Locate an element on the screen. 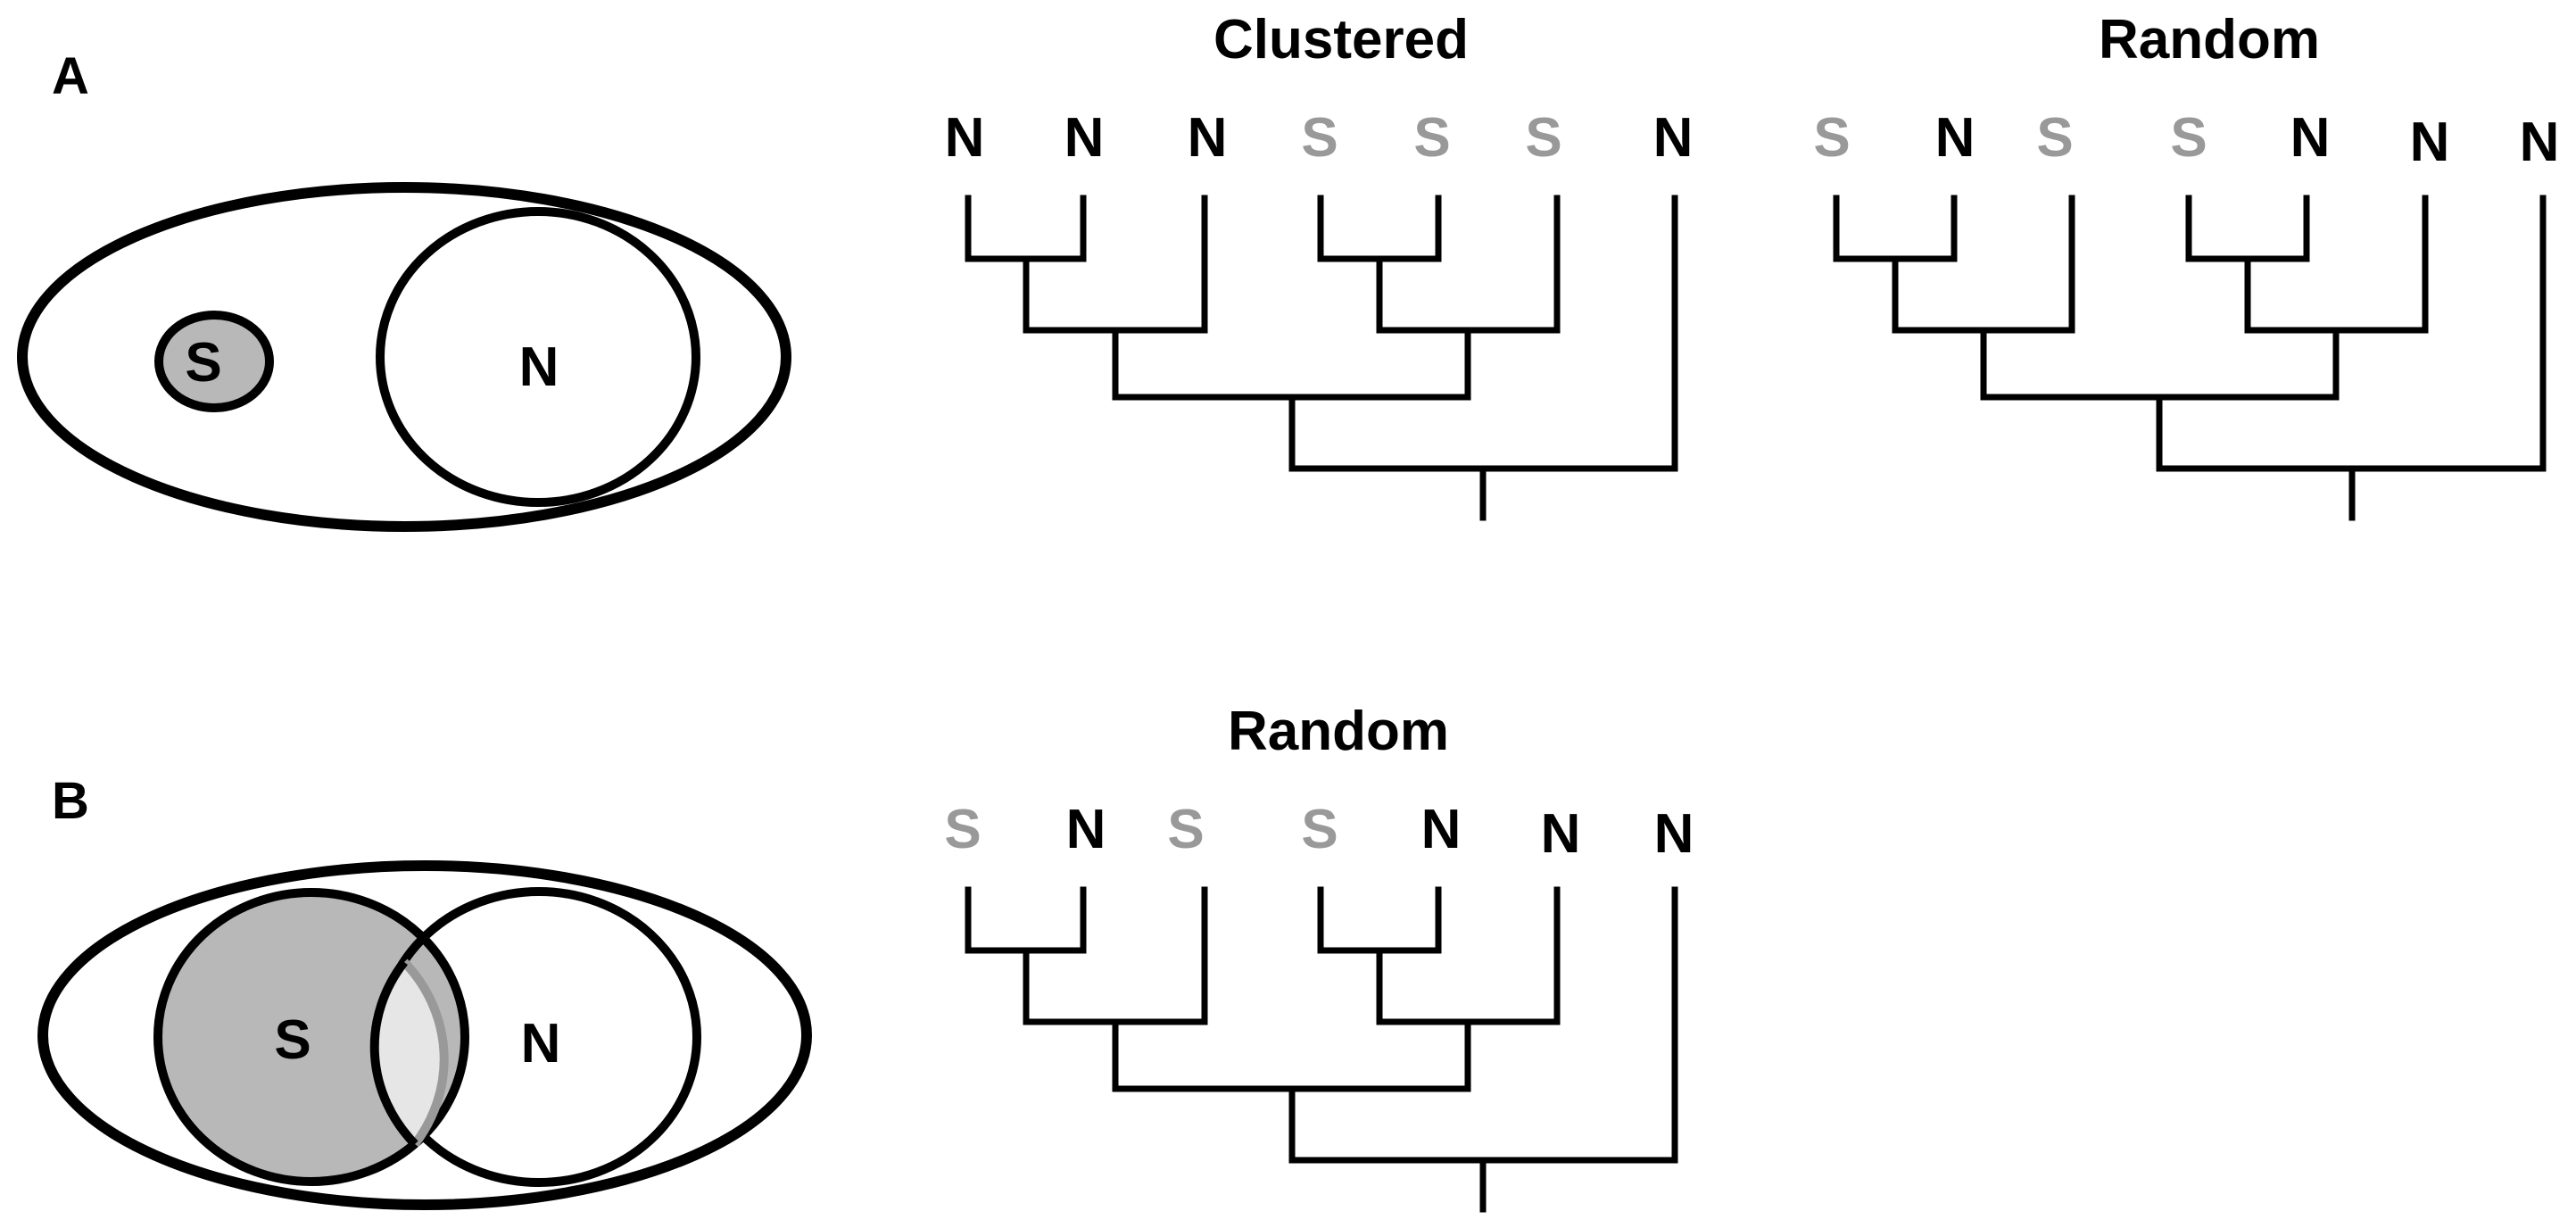  s-circle-inner-arc is located at coordinates (425, 1053).